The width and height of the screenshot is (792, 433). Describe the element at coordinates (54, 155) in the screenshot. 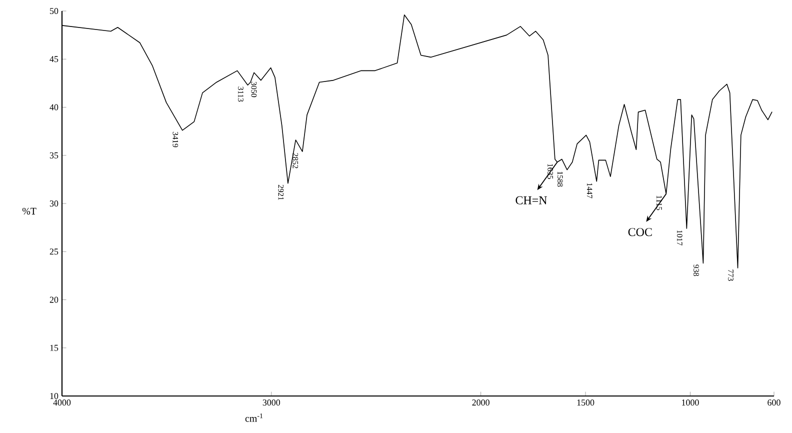

I see `y-tick-label: 35` at that location.